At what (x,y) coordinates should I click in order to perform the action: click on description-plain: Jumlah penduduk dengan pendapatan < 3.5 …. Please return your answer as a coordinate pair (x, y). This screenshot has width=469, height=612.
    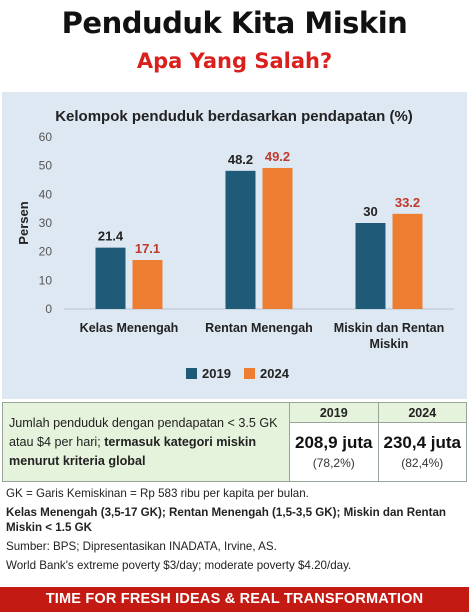
    Looking at the image, I should click on (143, 432).